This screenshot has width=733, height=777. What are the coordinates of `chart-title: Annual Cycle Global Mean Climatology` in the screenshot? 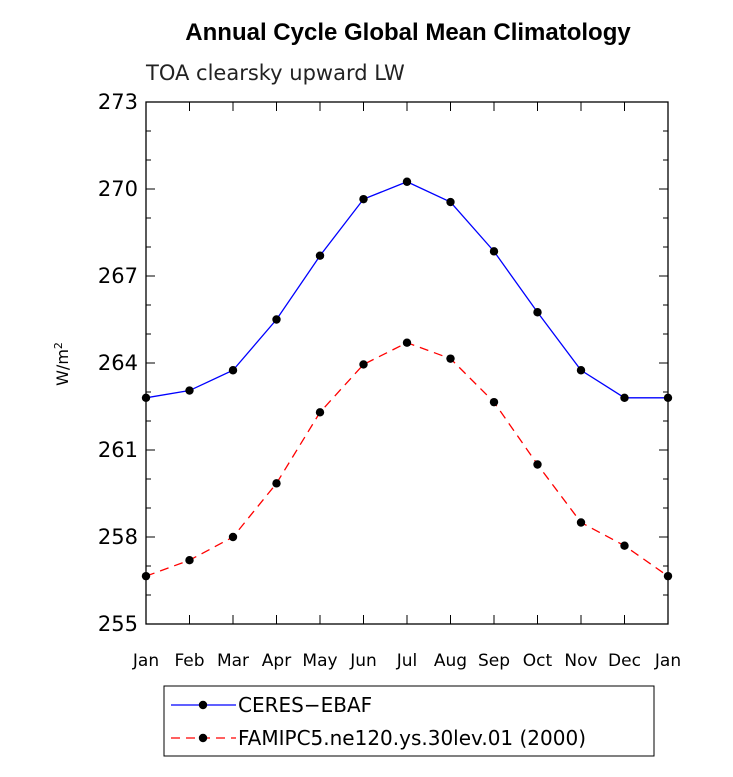 It's located at (408, 32).